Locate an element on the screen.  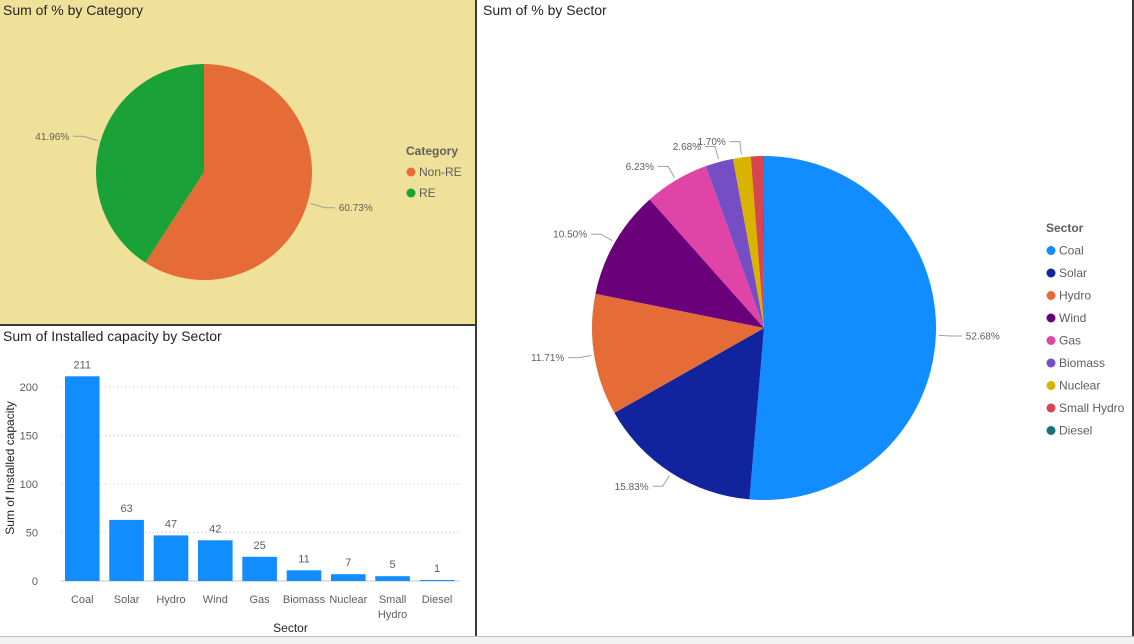
category-pie-legend-label: RE is located at coordinates (427, 193).